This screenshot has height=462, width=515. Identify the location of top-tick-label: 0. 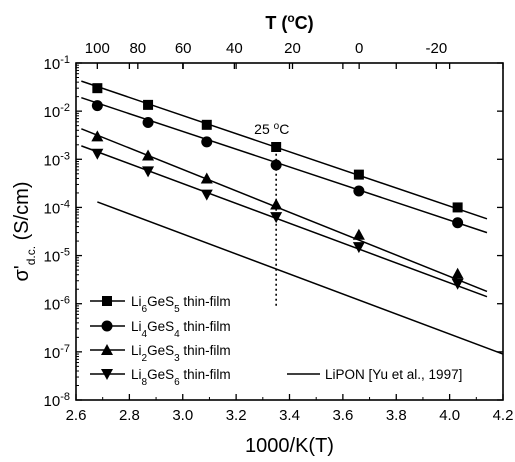
(359, 48).